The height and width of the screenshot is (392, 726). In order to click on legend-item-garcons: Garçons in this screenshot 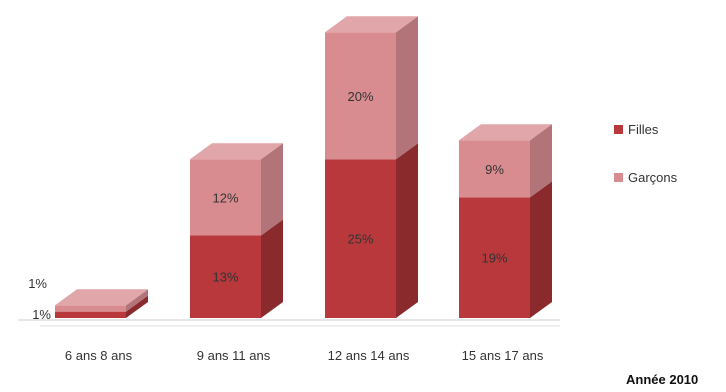, I will do `click(645, 177)`.